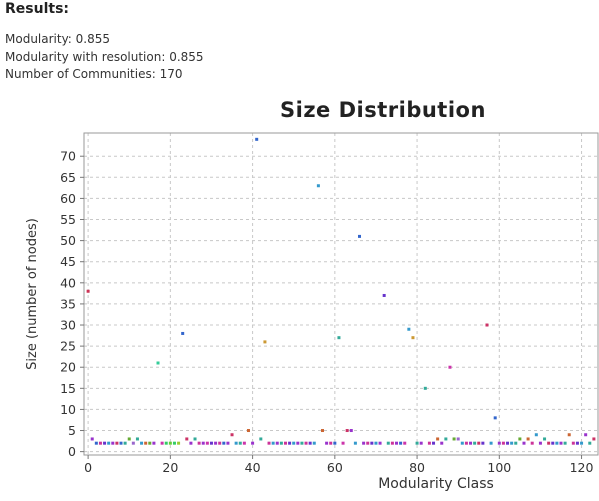 Image resolution: width=599 pixels, height=501 pixels. I want to click on x-axis-ticks: 0 20 40 60 80 100 120, so click(339, 465).